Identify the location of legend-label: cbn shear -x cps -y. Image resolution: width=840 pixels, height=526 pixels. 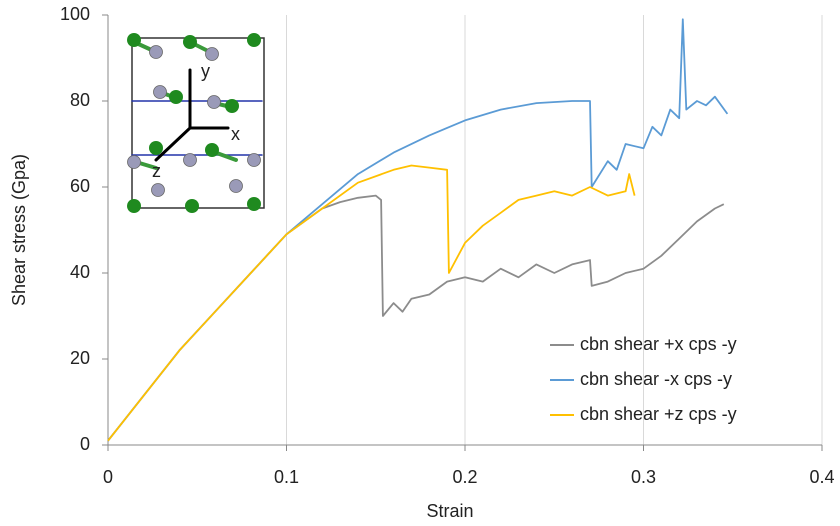
(656, 379).